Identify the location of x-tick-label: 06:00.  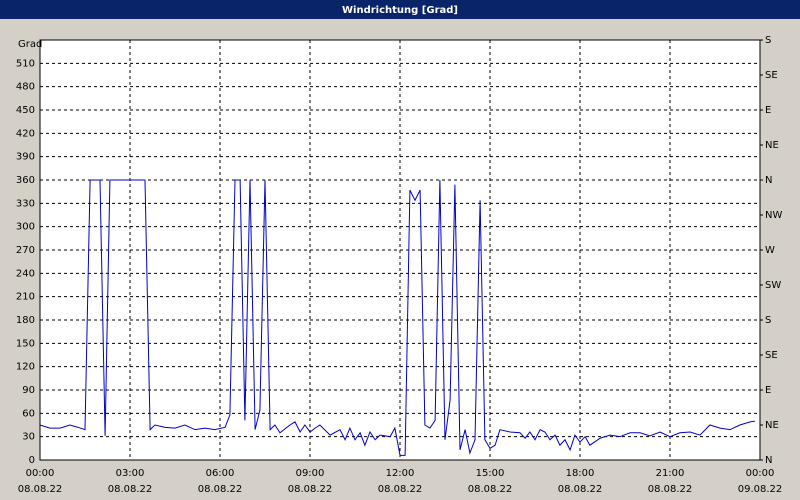
(220, 473).